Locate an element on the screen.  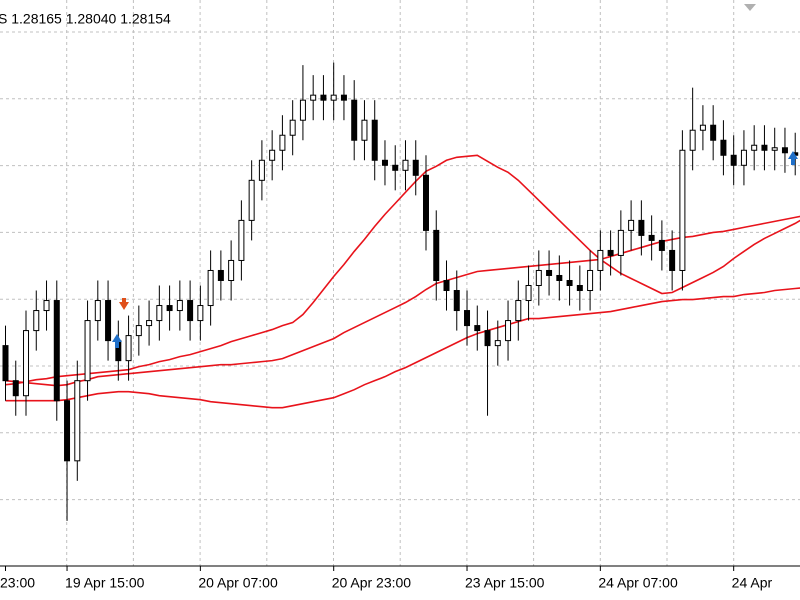
x-tick-label: 23 Apr 15:00 is located at coordinates (505, 583).